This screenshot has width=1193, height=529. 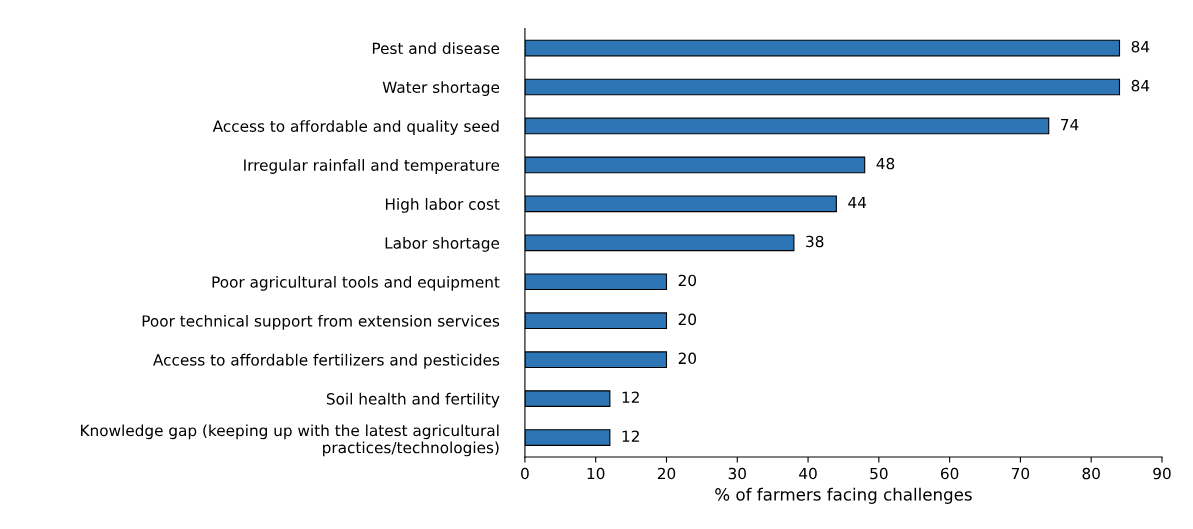 What do you see at coordinates (355, 127) in the screenshot?
I see `y-tick-label: Access to affordable and quality seed` at bounding box center [355, 127].